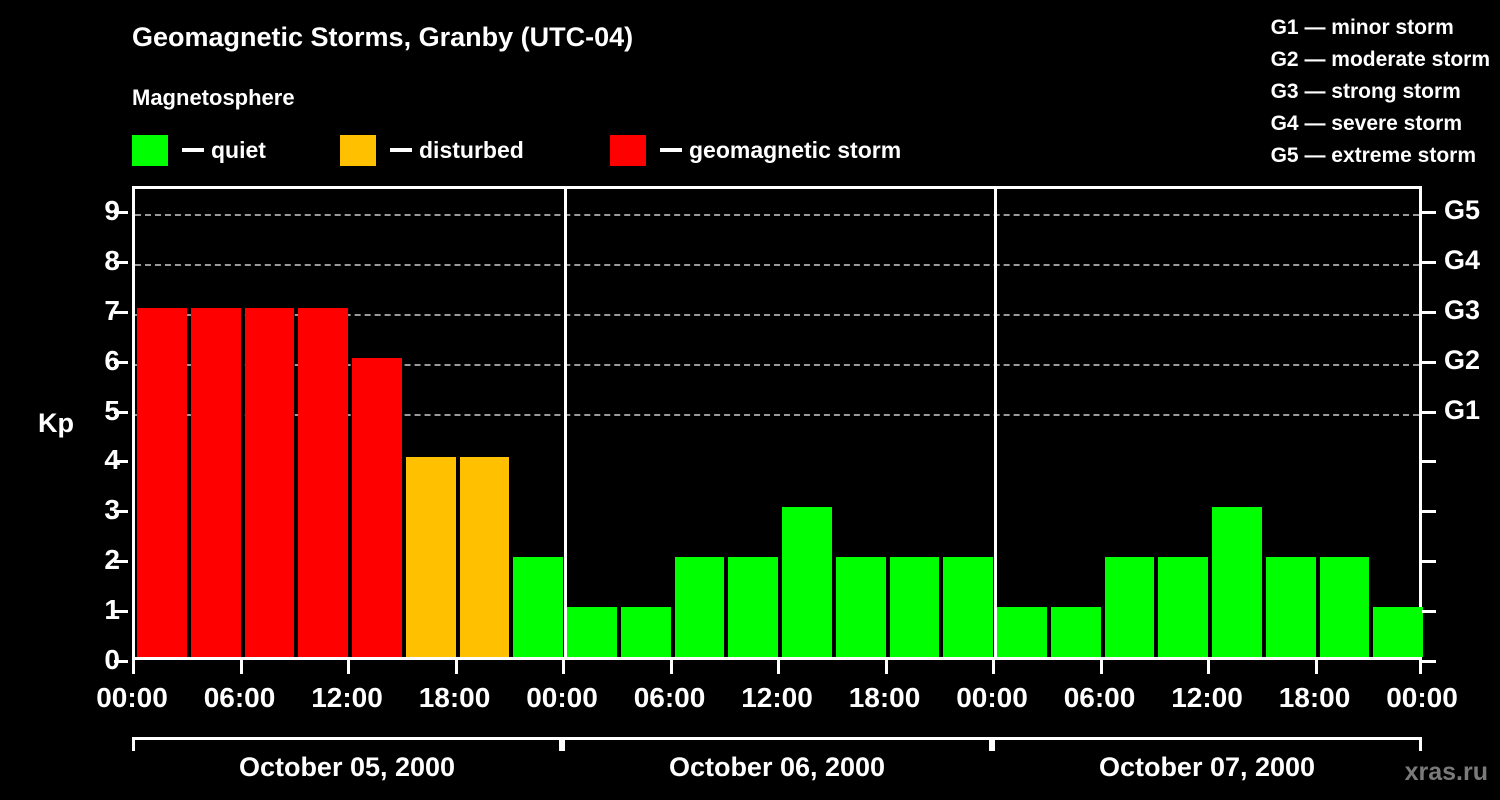 This screenshot has width=1500, height=800. What do you see at coordinates (150, 150) in the screenshot?
I see `quiet-swatch` at bounding box center [150, 150].